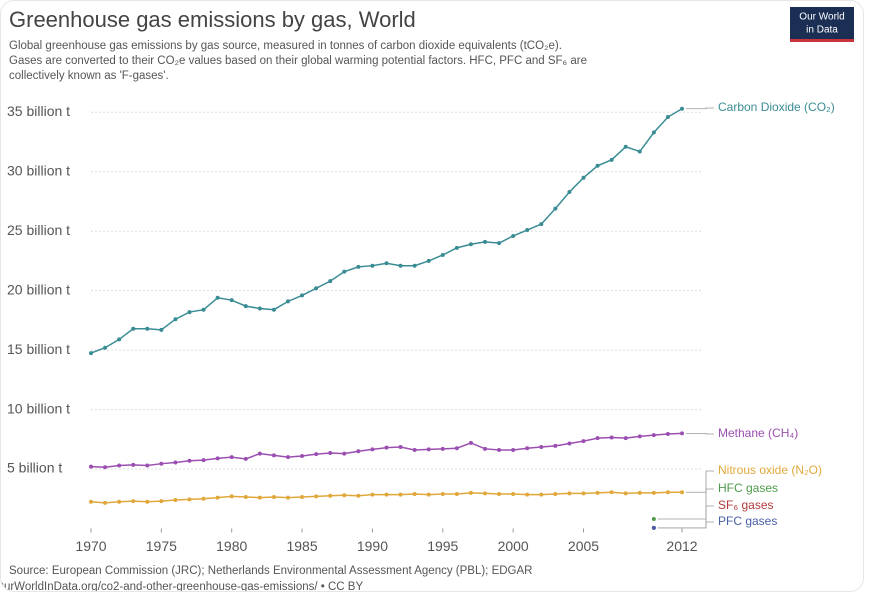 The width and height of the screenshot is (869, 597). Describe the element at coordinates (34, 468) in the screenshot. I see `y-tick-label: 5 billion t` at that location.